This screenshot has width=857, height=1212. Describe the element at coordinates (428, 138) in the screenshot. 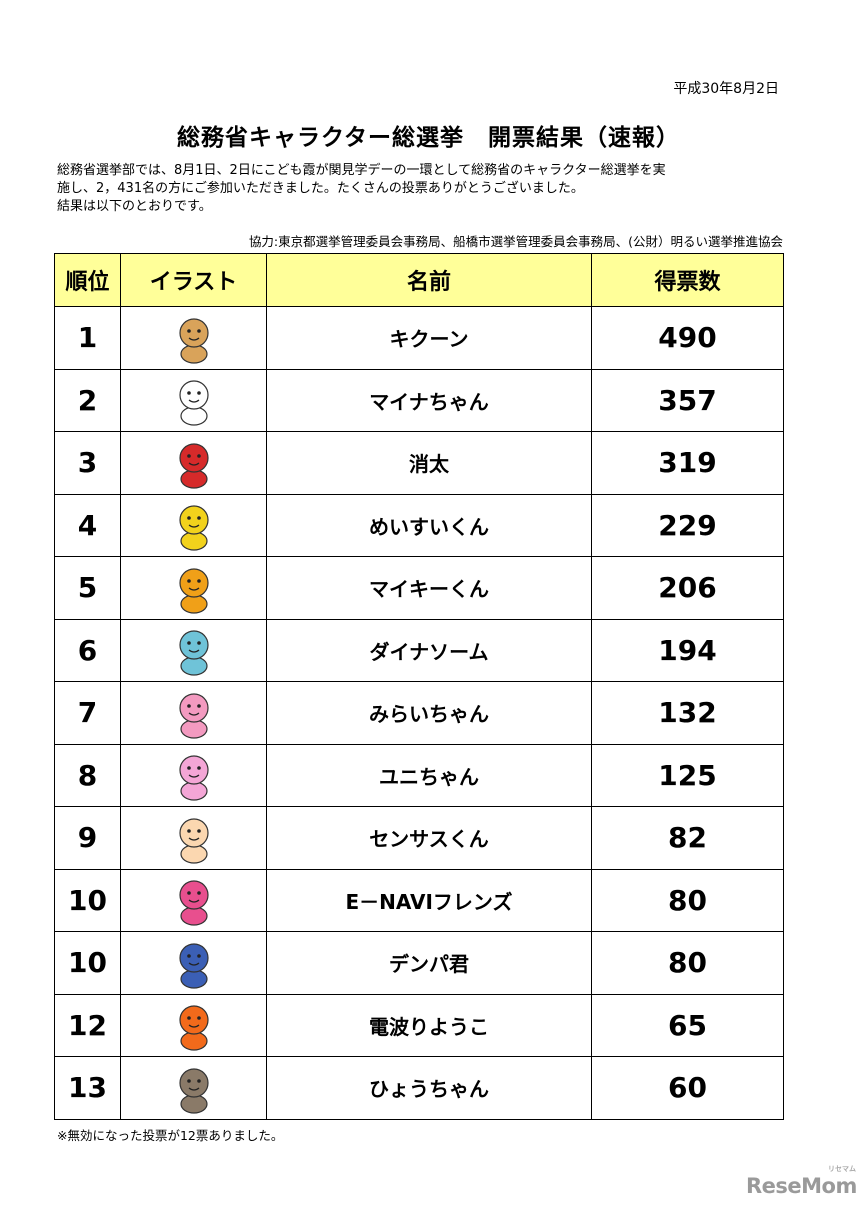

I see `page-title: 総務省キャラクター総選挙 開票結果（速報）` at that location.